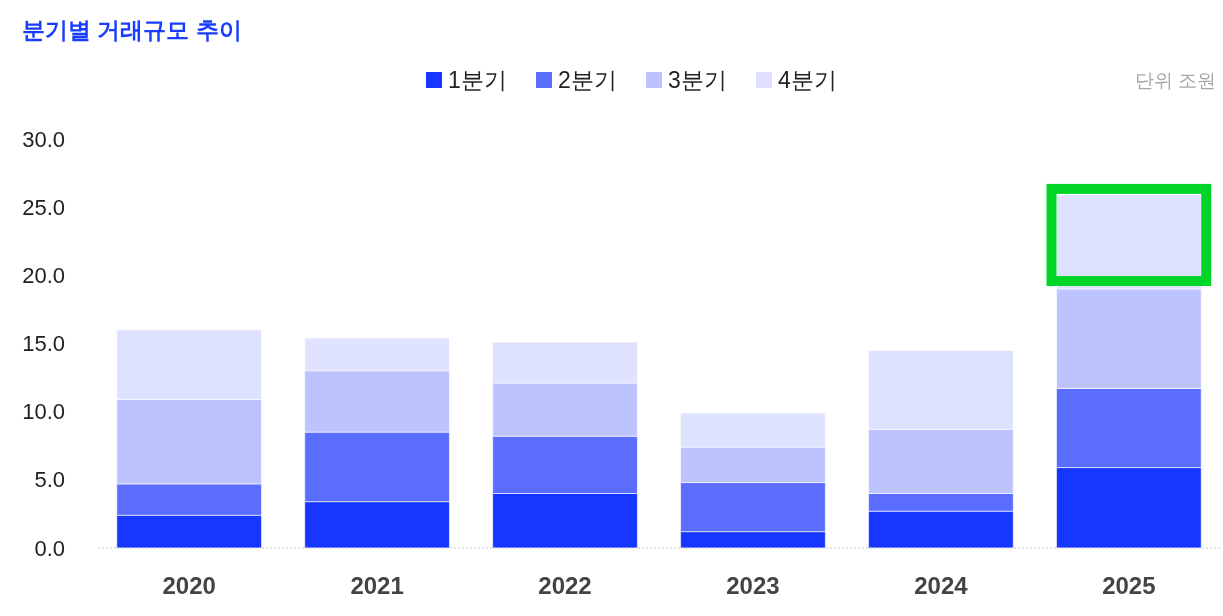 This screenshot has height=616, width=1223. I want to click on x-tick-label: 2022, so click(565, 585).